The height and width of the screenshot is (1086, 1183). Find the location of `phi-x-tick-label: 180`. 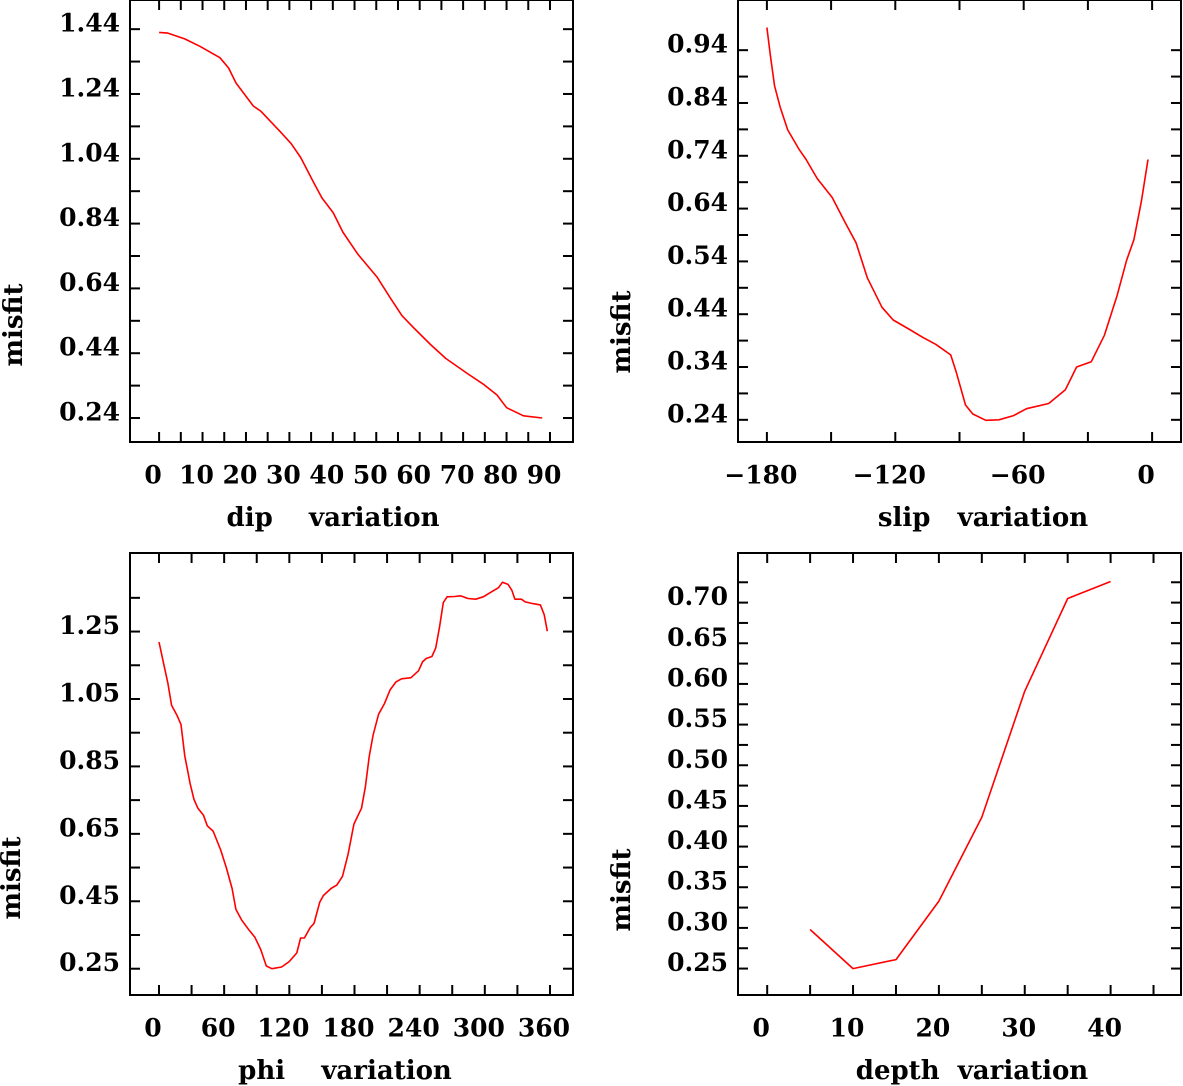

phi-x-tick-label: 180 is located at coordinates (348, 1028).